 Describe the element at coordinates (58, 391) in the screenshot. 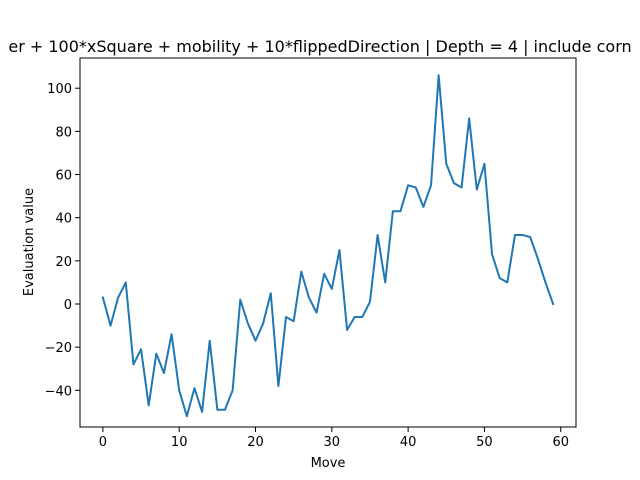

I see `y-tick-label: −40` at that location.